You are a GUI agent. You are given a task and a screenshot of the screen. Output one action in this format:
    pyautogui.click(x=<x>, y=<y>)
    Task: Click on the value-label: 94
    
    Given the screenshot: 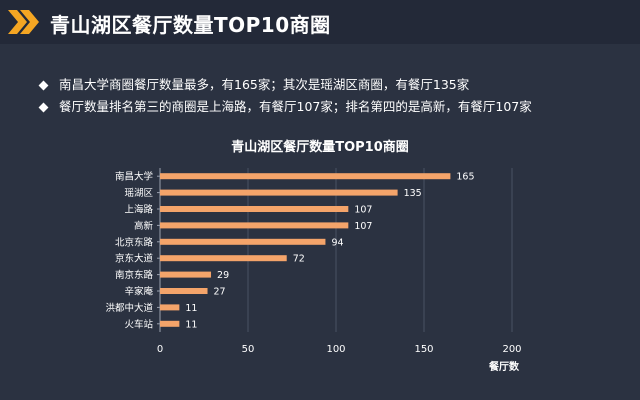 What is the action you would take?
    pyautogui.click(x=337, y=242)
    